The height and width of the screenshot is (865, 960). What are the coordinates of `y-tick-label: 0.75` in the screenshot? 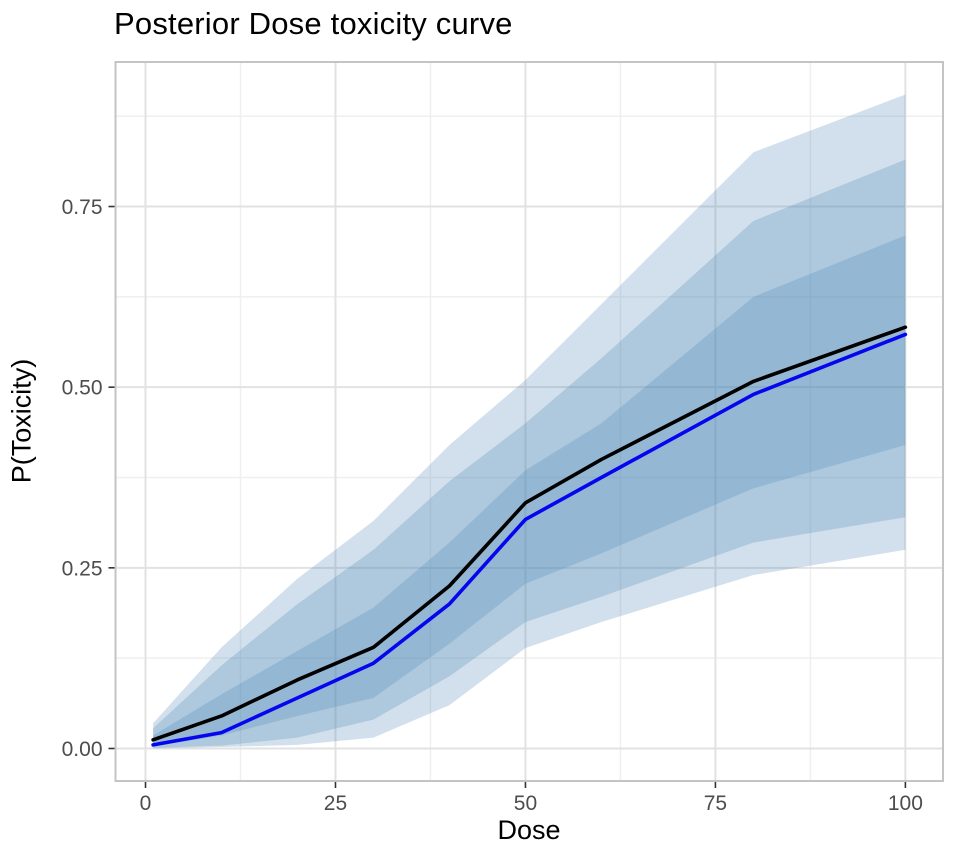 It's located at (82, 207).